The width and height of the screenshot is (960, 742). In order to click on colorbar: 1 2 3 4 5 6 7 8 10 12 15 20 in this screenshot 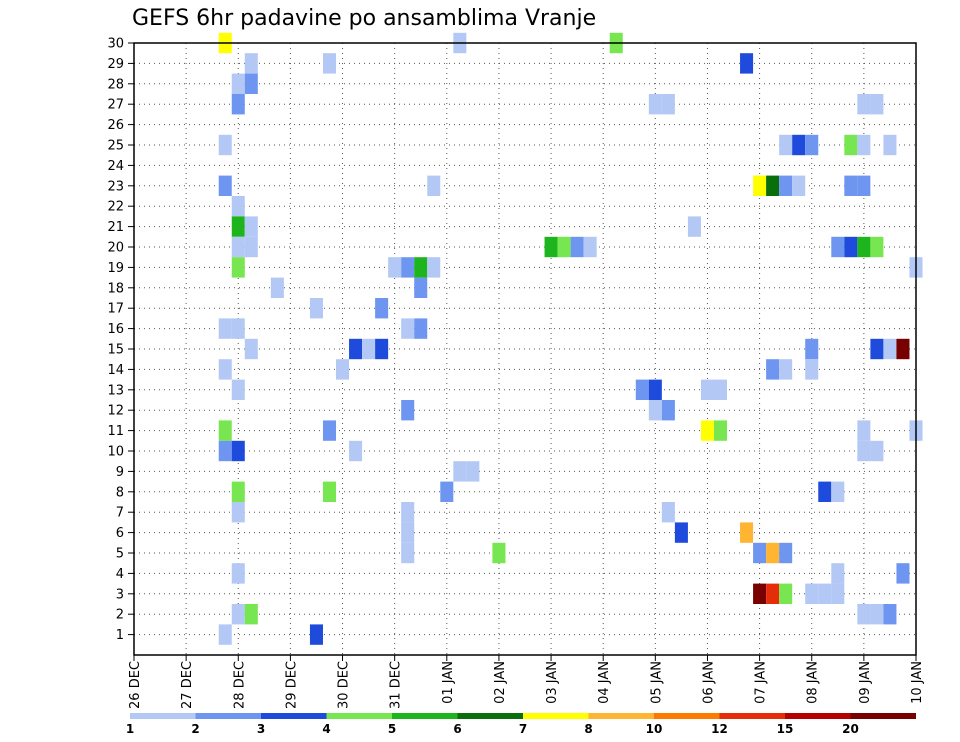, I will do `click(521, 724)`.